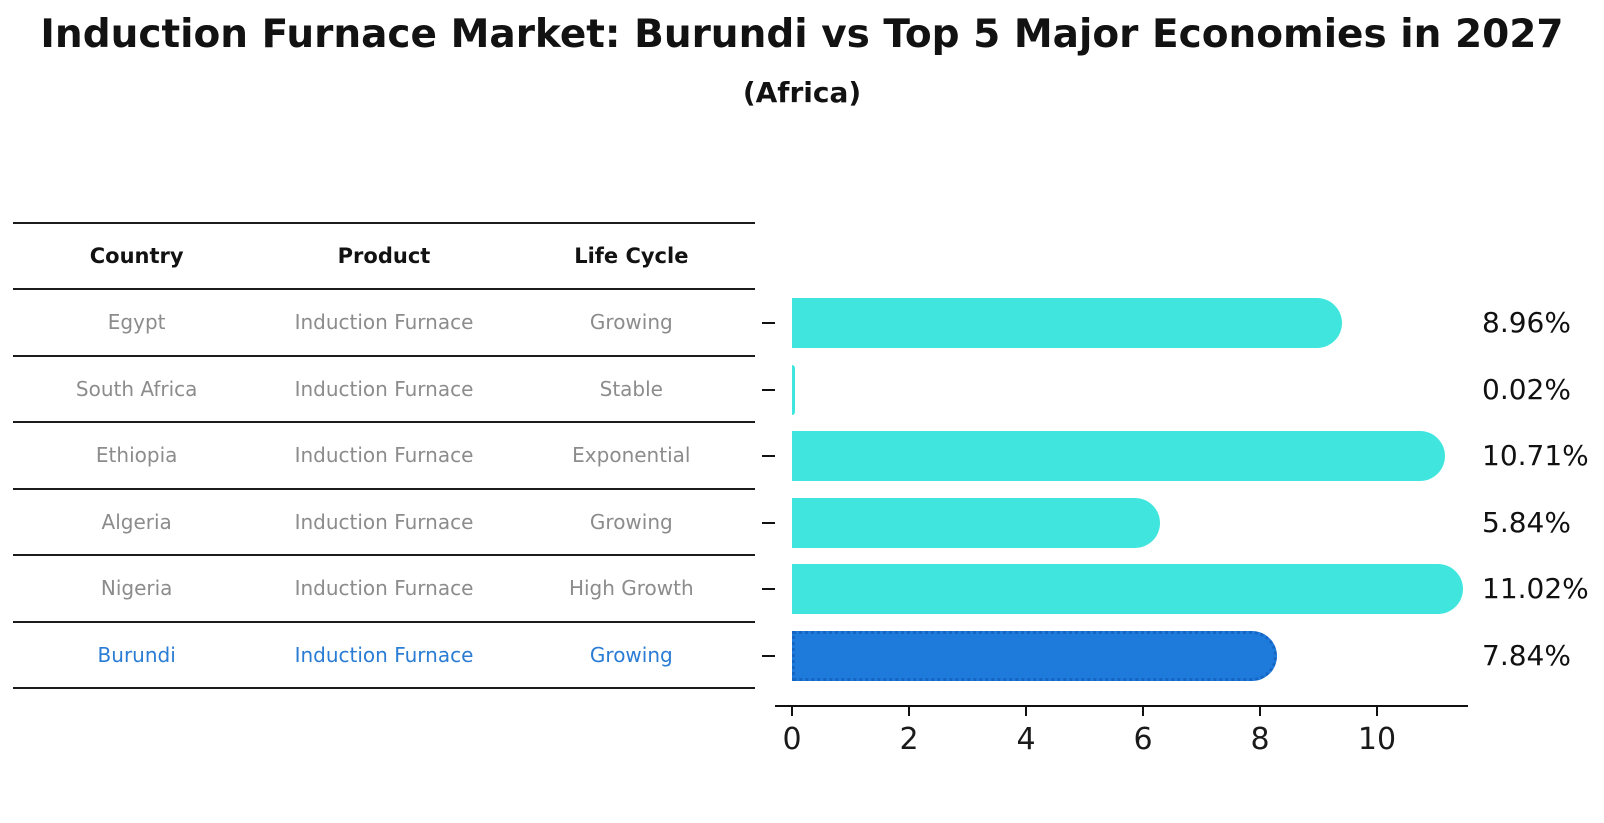 Image resolution: width=1604 pixels, height=823 pixels. Describe the element at coordinates (1535, 456) in the screenshot. I see `bar-value-label: 10.71%` at that location.